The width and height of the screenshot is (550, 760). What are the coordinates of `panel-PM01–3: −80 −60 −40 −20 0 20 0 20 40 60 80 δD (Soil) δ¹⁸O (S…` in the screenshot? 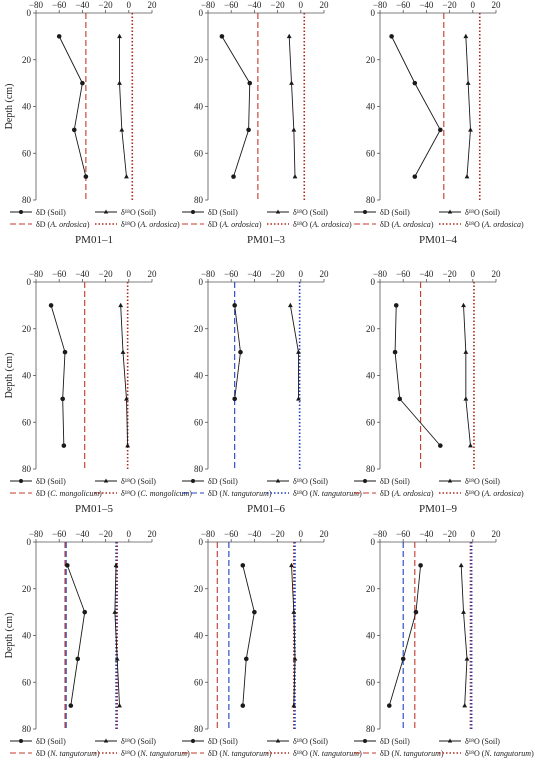 It's located at (267, 123).